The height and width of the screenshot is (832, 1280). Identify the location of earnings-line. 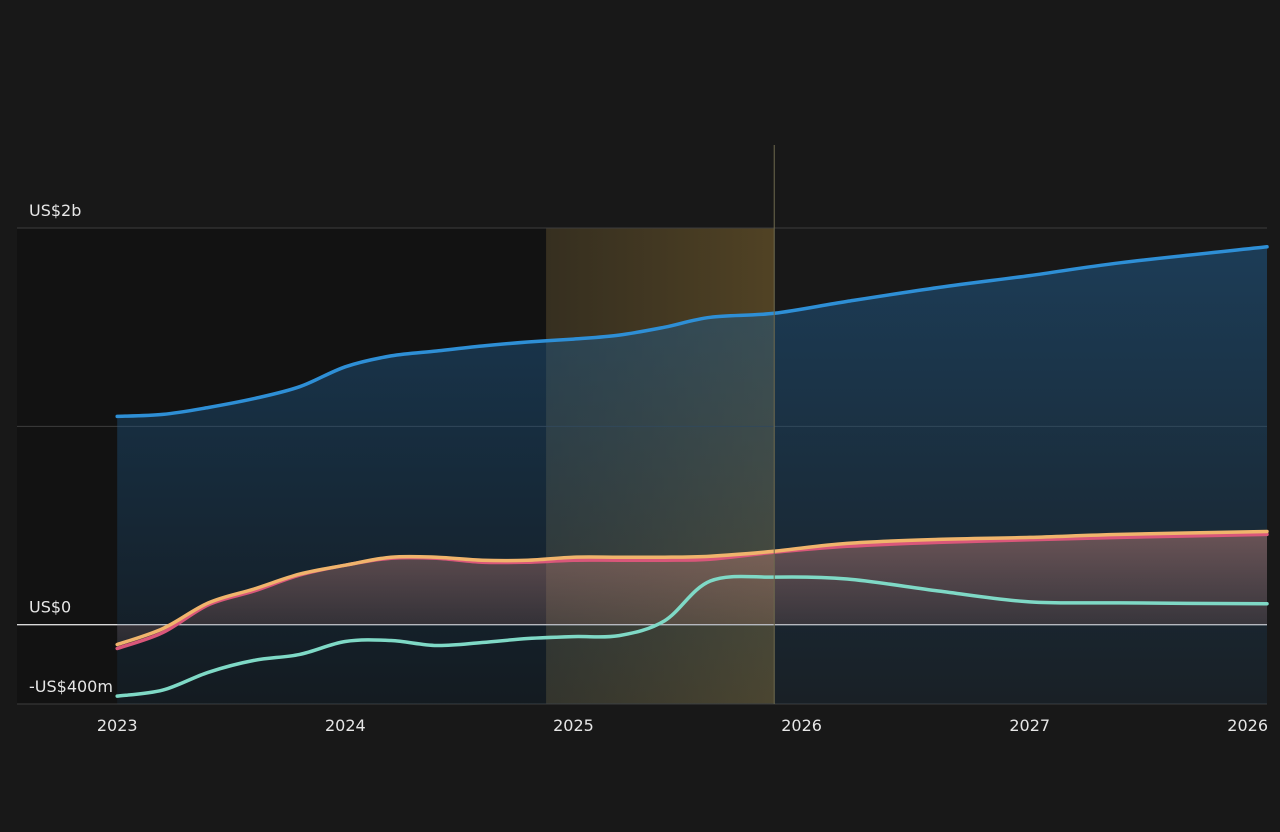
(692, 588).